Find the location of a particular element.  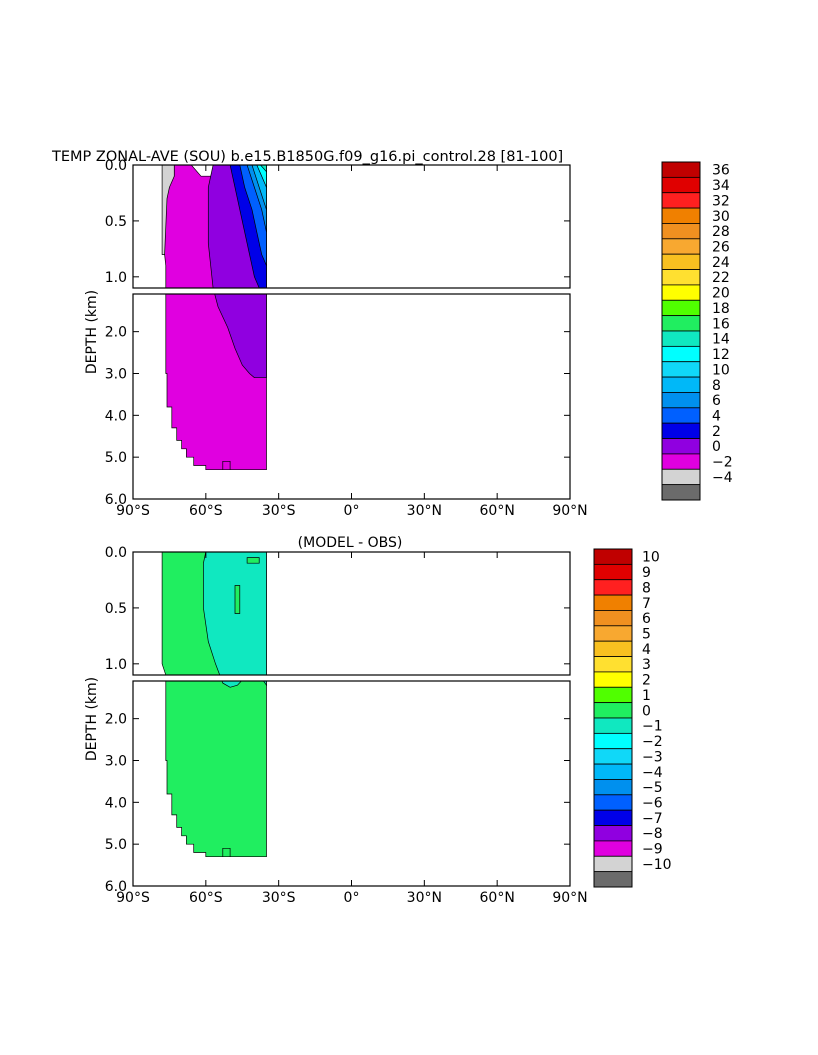

colorbar-label: 30 is located at coordinates (721, 217).